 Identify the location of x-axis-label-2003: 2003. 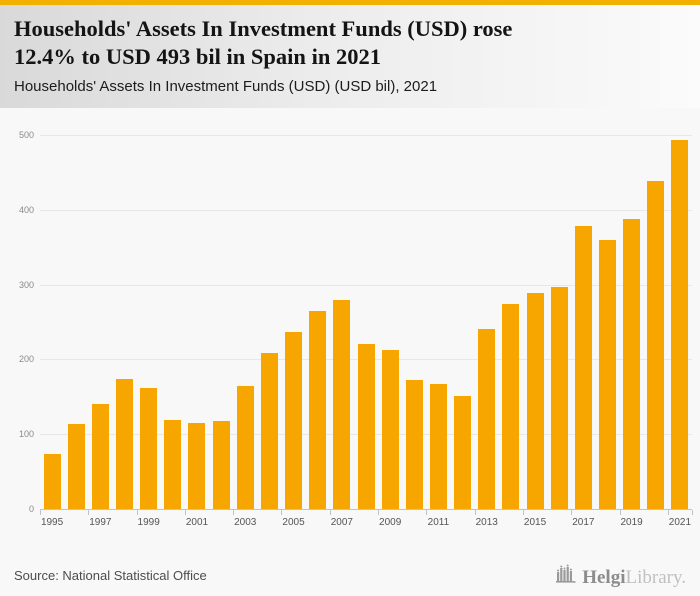
(245, 522).